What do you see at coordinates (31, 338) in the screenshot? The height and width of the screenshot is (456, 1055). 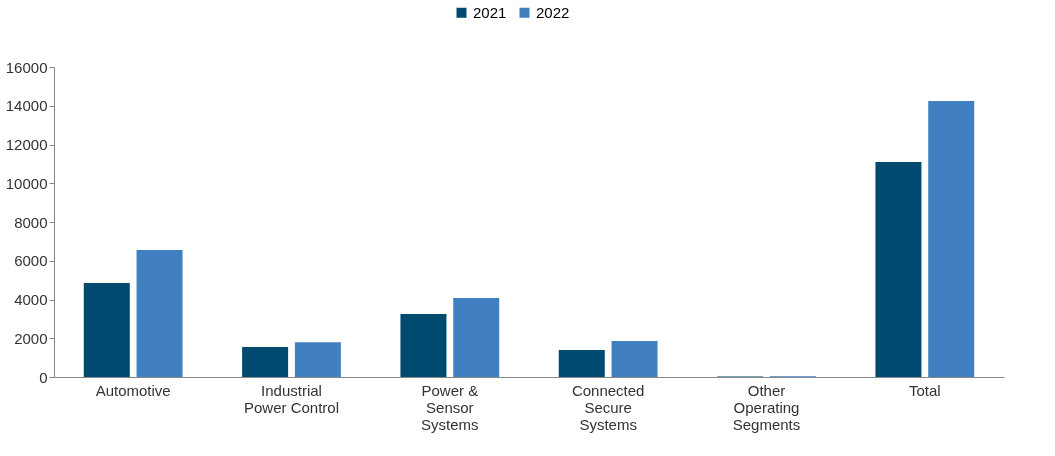 I see `y-tick-label: 2000` at bounding box center [31, 338].